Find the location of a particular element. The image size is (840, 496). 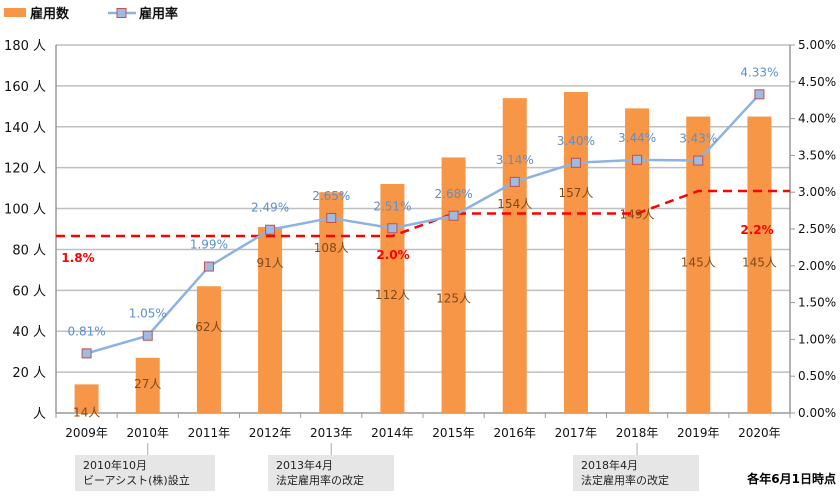

left-tick-label: 80 人 is located at coordinates (29, 250).